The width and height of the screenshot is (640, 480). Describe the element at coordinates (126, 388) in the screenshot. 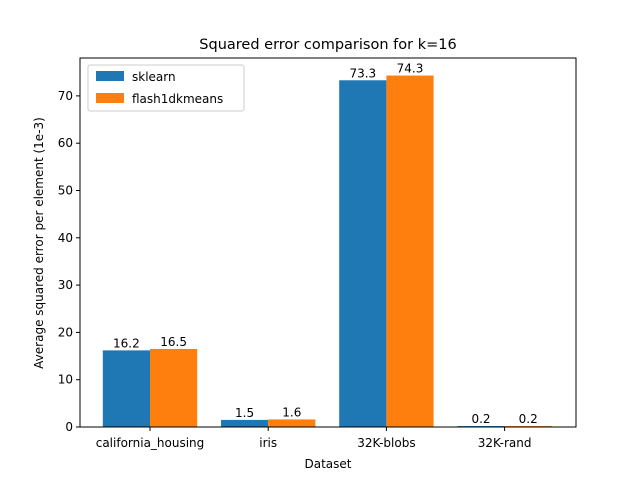

I see `bar-sklearn-california_housing` at that location.